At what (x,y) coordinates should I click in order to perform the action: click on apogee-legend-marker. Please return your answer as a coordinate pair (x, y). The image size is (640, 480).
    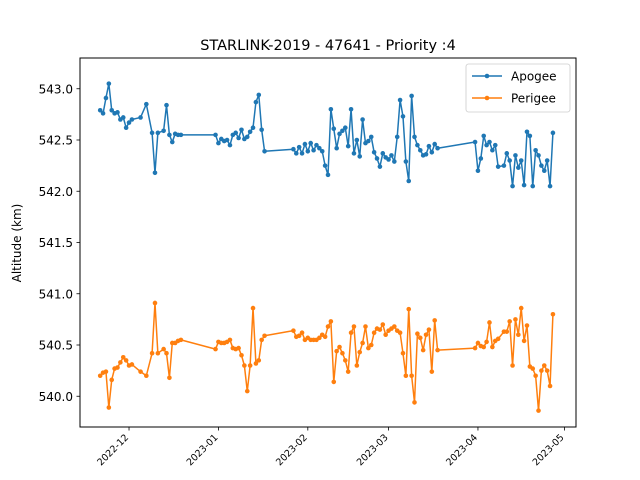
    Looking at the image, I should click on (487, 76).